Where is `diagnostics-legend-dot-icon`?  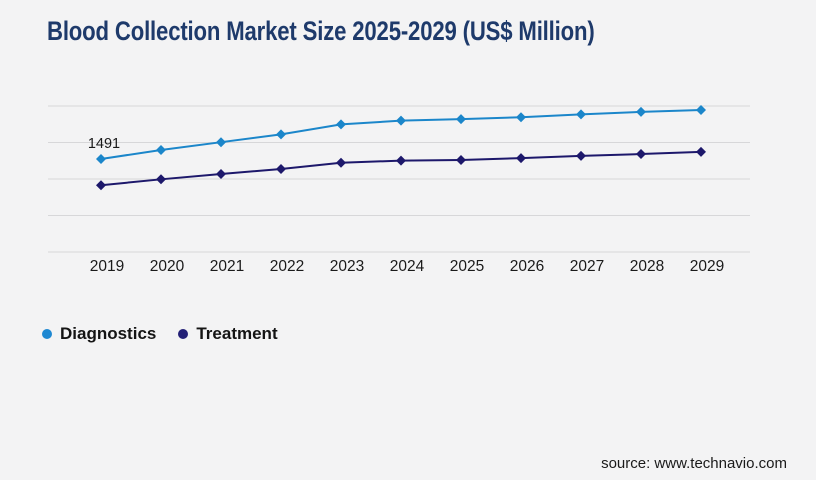
diagnostics-legend-dot-icon is located at coordinates (47, 334).